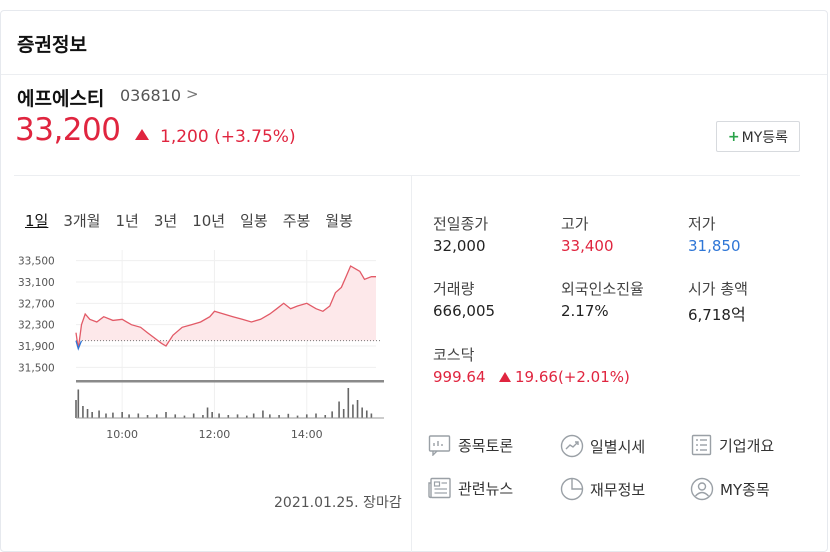  Describe the element at coordinates (37, 221) in the screenshot. I see `tab-1day: 1일` at that location.